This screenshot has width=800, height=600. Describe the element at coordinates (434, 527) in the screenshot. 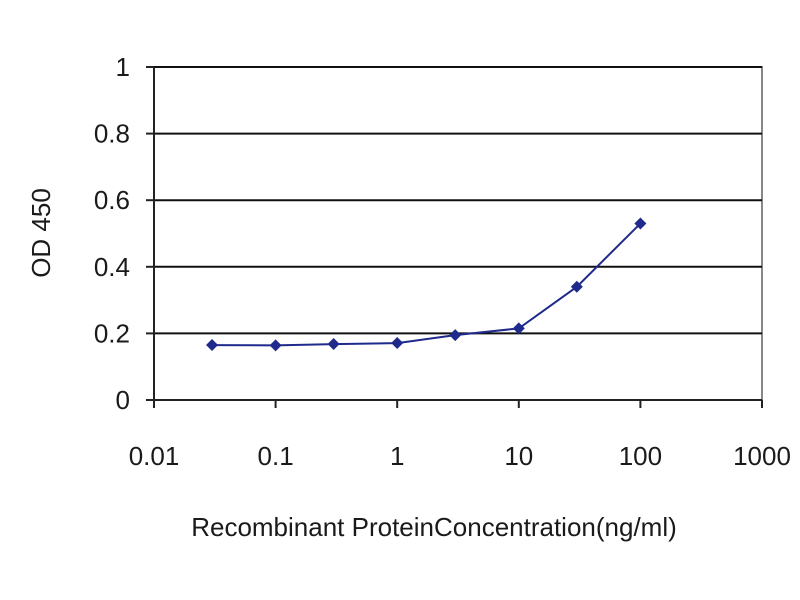

I see `x-axis-title: Recombinant ProteinConcentration(ng/ml)` at that location.